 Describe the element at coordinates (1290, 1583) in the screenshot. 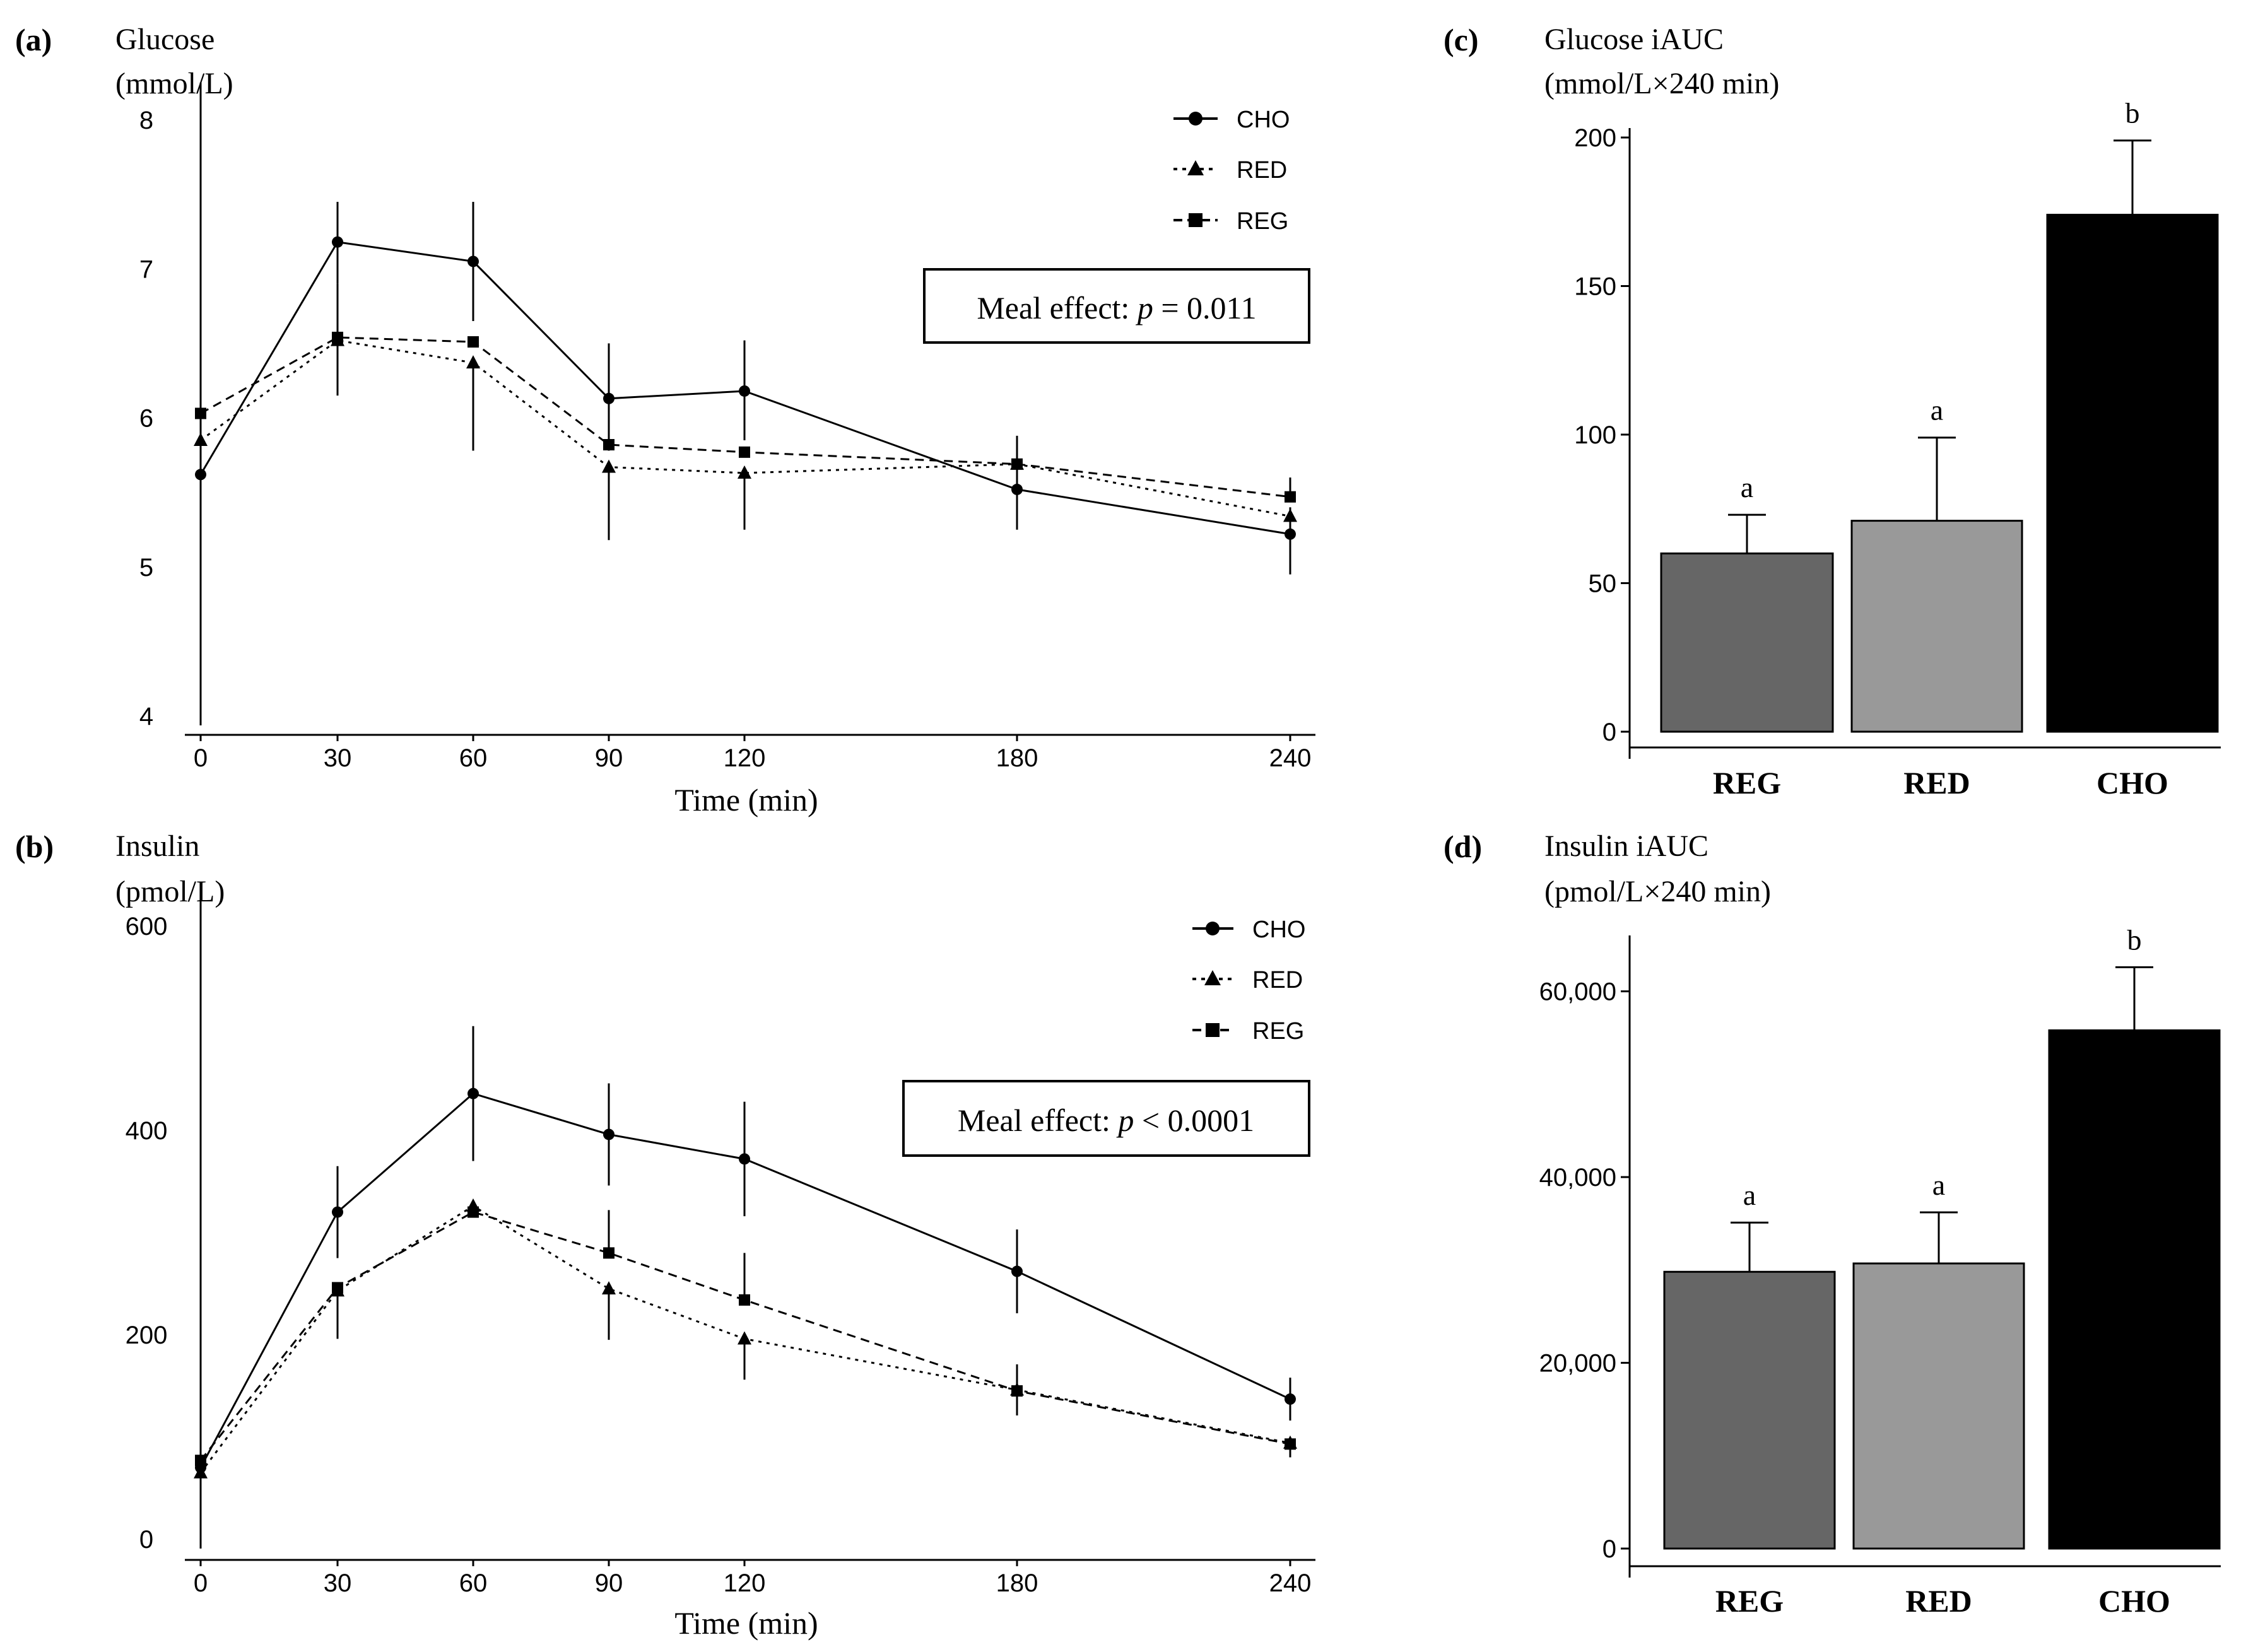

I see `chart-b-xtick-label: 240` at that location.